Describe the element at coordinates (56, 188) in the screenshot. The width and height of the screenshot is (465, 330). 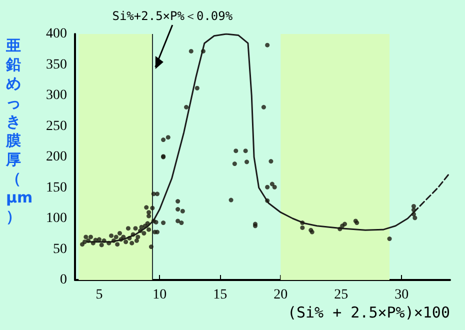
I see `y-tick-label: 150` at that location.